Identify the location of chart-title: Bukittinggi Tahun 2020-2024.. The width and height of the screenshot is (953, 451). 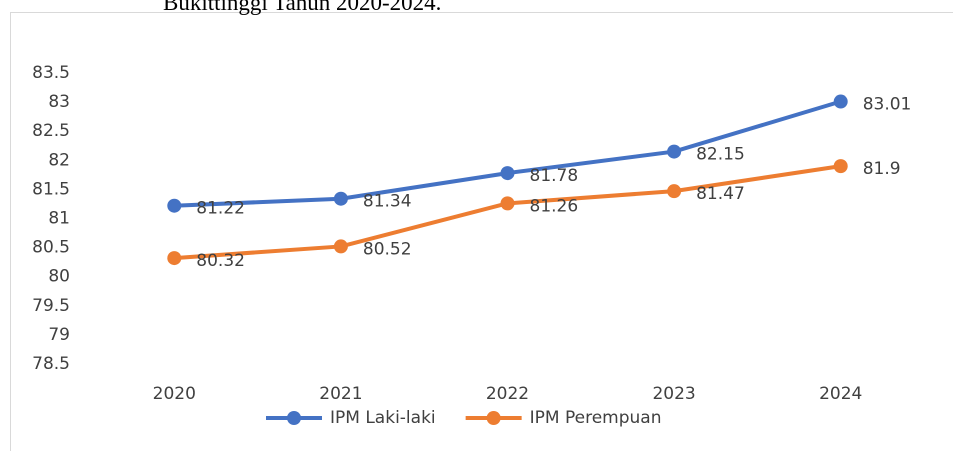
(302, 7).